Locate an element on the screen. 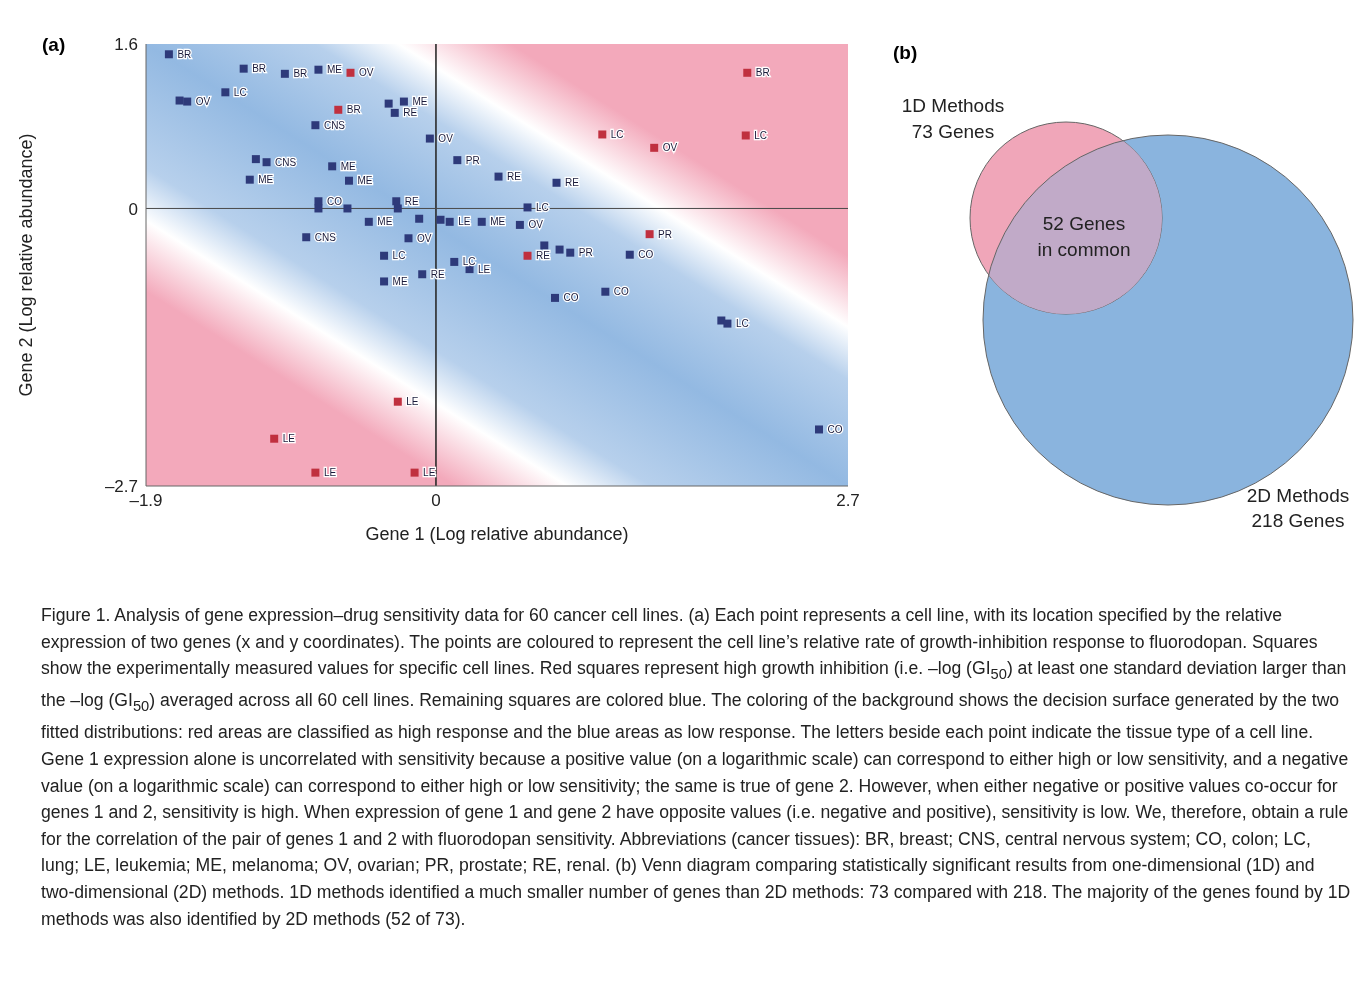  x-axis-title: Gene 1 (Log relative abundance) is located at coordinates (497, 534).